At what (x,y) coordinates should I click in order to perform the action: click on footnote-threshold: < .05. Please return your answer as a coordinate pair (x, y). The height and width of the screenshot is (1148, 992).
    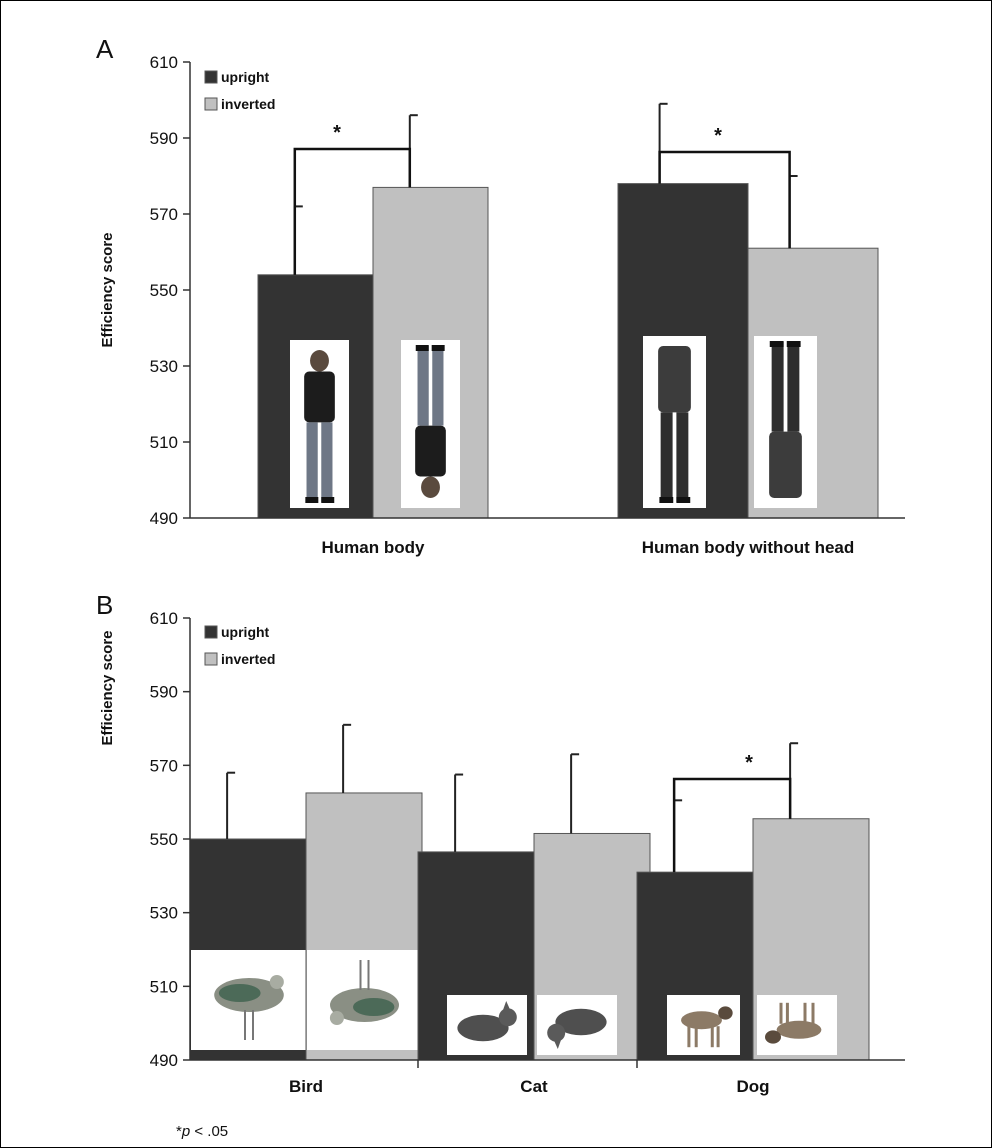
    Looking at the image, I should click on (209, 1131).